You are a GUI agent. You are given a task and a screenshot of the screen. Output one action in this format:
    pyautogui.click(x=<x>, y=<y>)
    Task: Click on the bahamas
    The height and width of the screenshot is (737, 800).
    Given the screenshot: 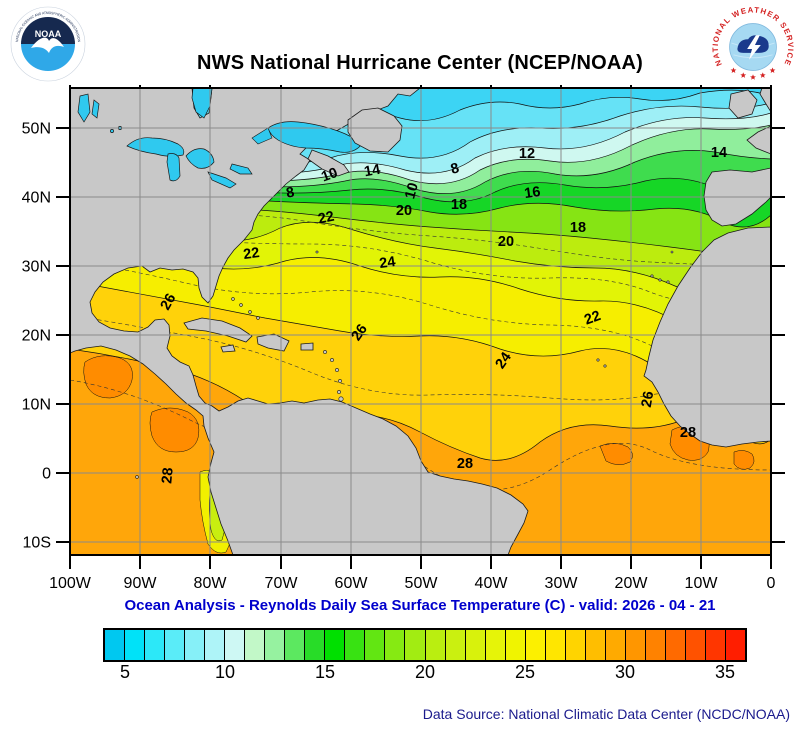 What is the action you would take?
    pyautogui.click(x=275, y=285)
    